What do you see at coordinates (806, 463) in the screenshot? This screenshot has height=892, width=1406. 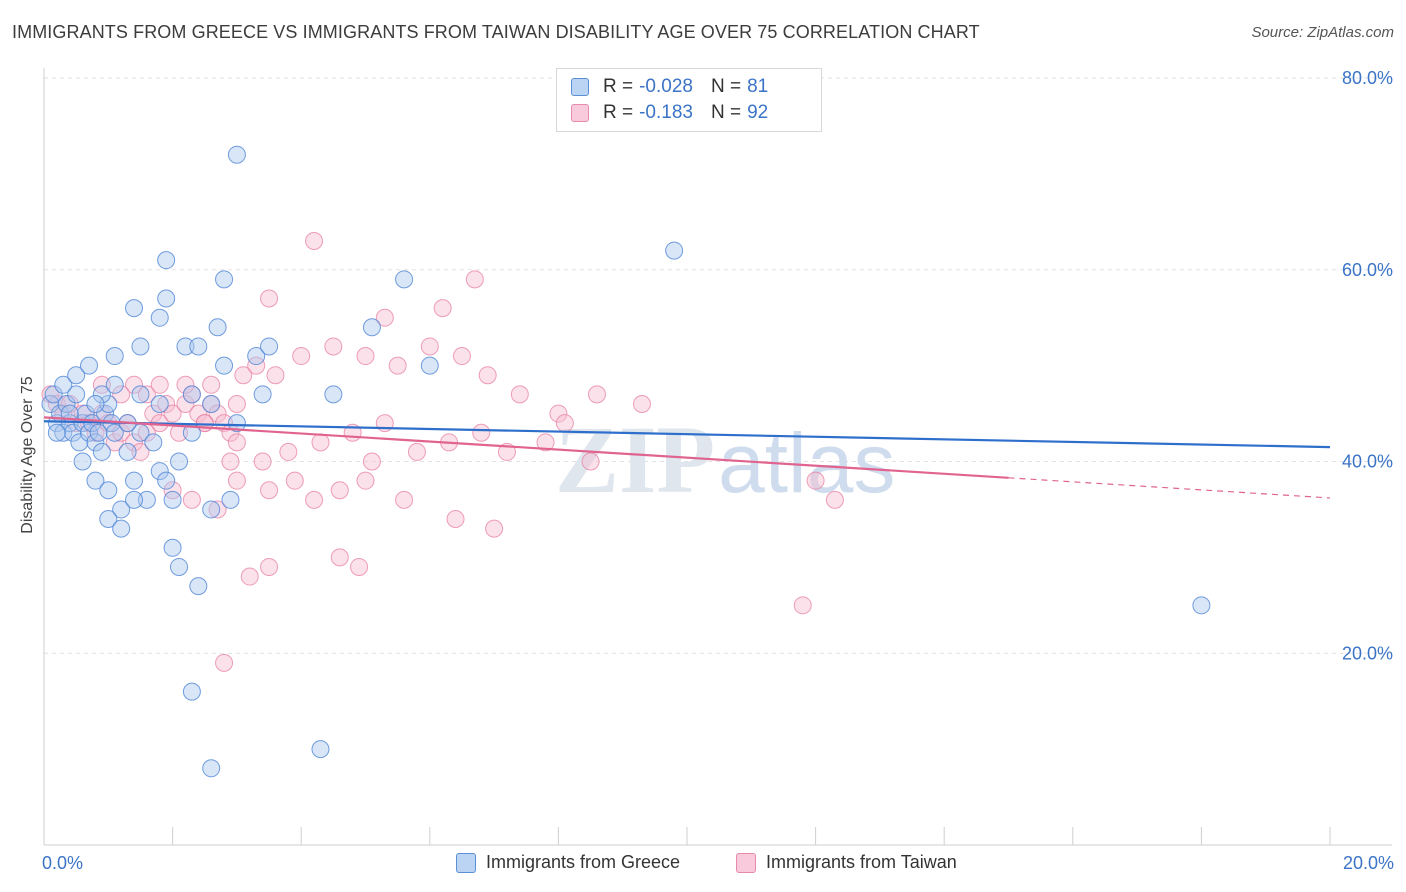 I see `watermark-atlas: atlas` at bounding box center [806, 463].